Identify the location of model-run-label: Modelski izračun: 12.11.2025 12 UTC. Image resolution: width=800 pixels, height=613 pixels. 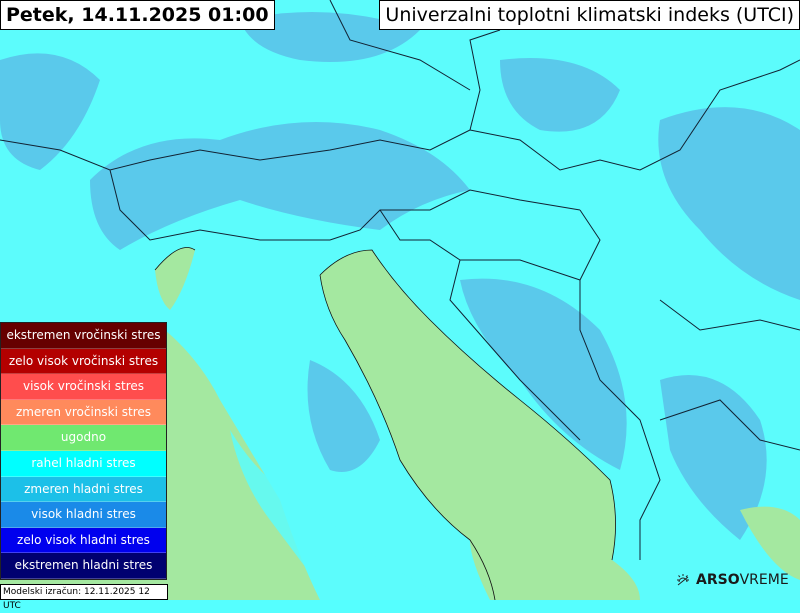
(84, 597).